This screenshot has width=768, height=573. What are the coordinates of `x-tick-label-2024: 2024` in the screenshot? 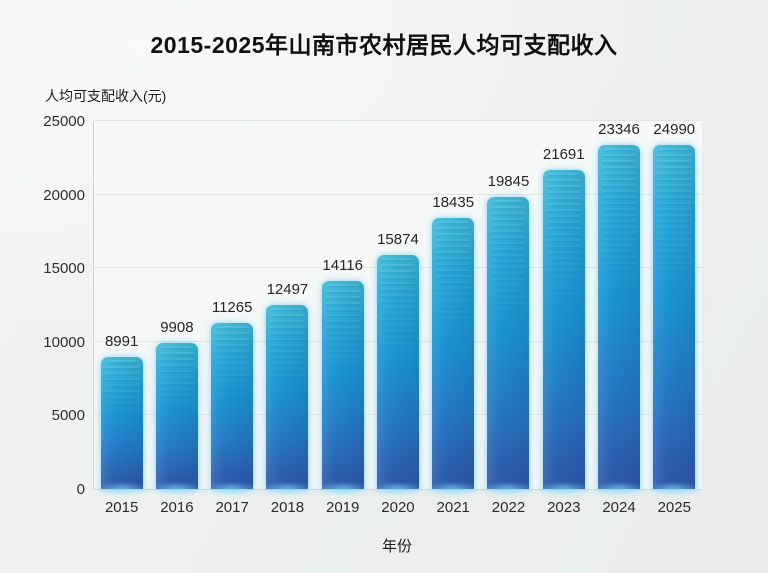 It's located at (619, 507).